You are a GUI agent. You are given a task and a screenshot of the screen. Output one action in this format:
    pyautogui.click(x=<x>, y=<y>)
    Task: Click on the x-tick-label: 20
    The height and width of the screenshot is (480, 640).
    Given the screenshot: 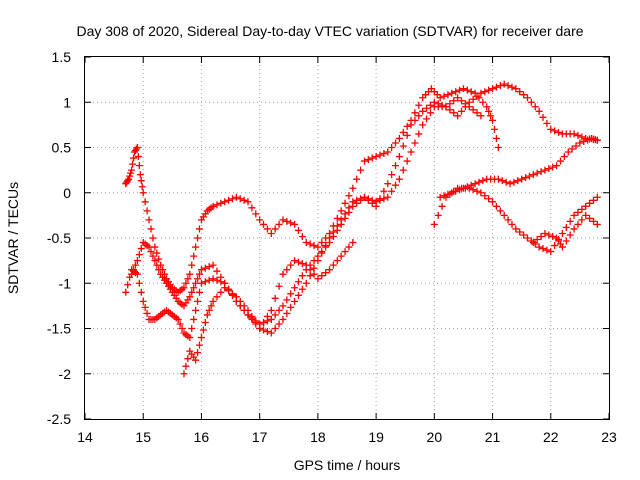 What is the action you would take?
    pyautogui.click(x=435, y=437)
    